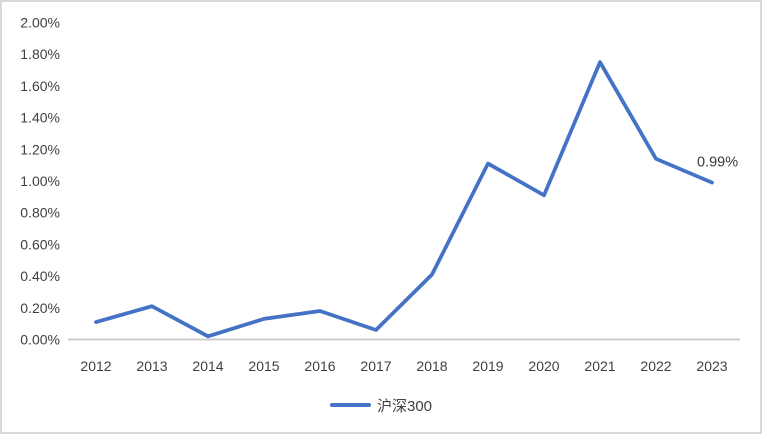 The height and width of the screenshot is (434, 762). What do you see at coordinates (717, 163) in the screenshot?
I see `data-label-2023: 0.99%` at bounding box center [717, 163].